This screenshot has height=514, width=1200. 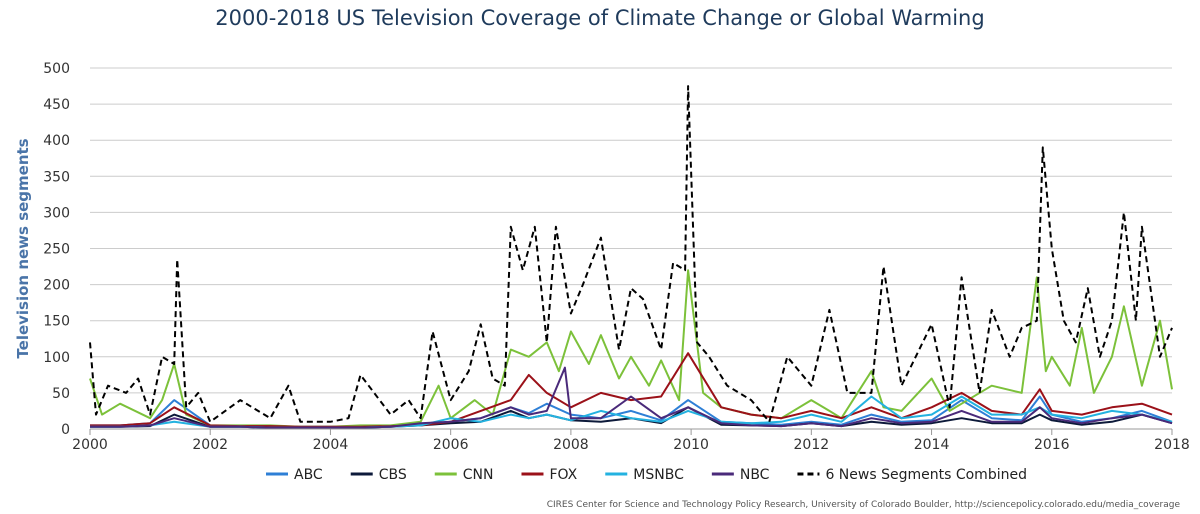 I want to click on legend-label: ABC, so click(x=308, y=475).